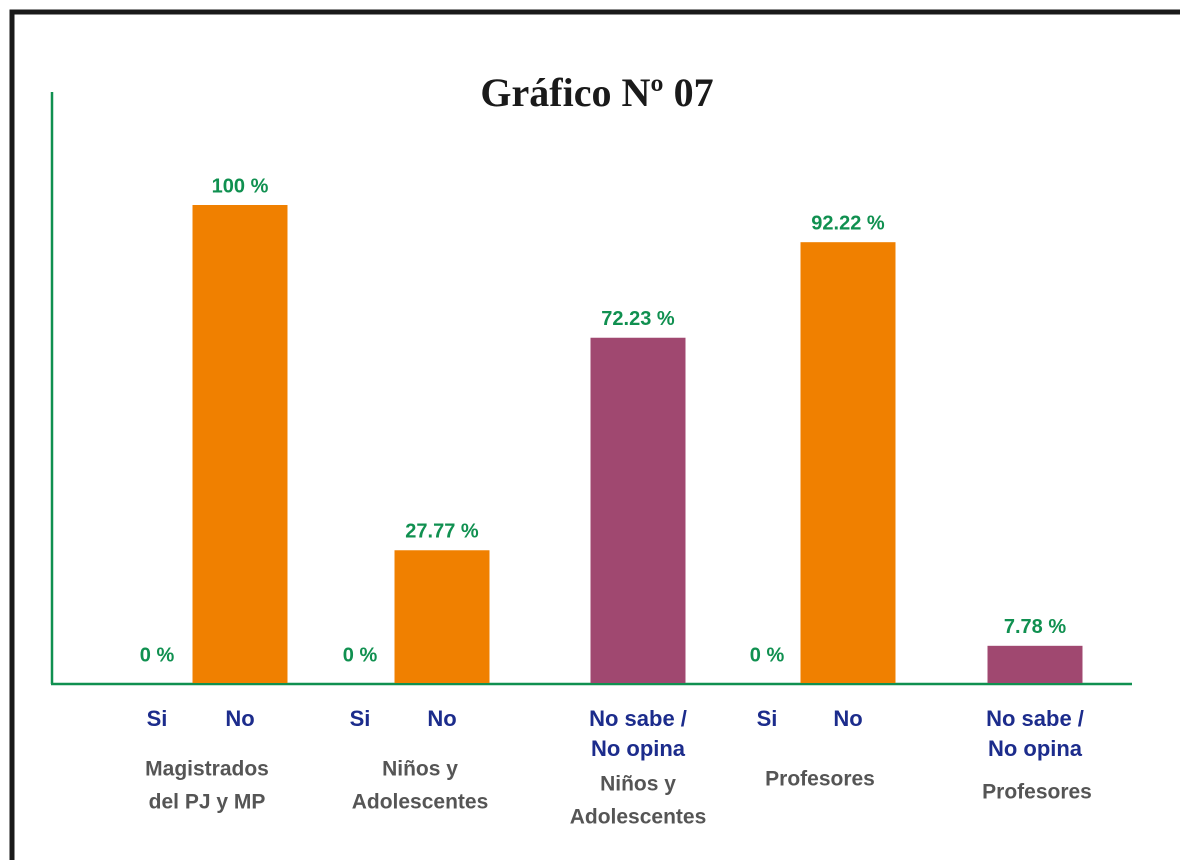  What do you see at coordinates (240, 186) in the screenshot?
I see `value-label: 100 %` at bounding box center [240, 186].